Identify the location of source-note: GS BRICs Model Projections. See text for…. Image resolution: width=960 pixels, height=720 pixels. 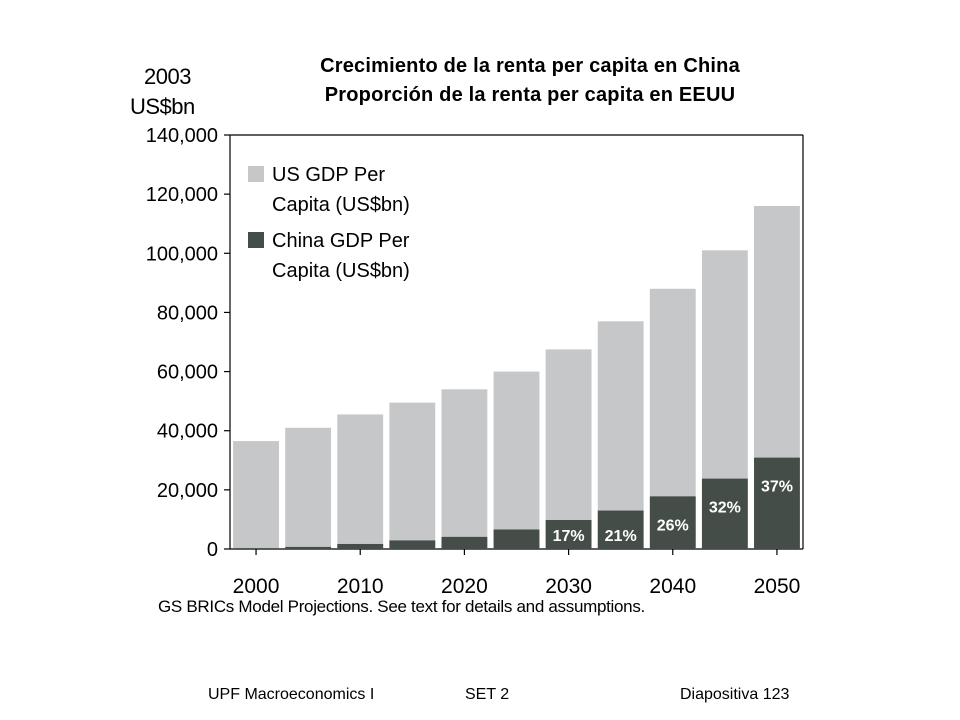
(401, 606).